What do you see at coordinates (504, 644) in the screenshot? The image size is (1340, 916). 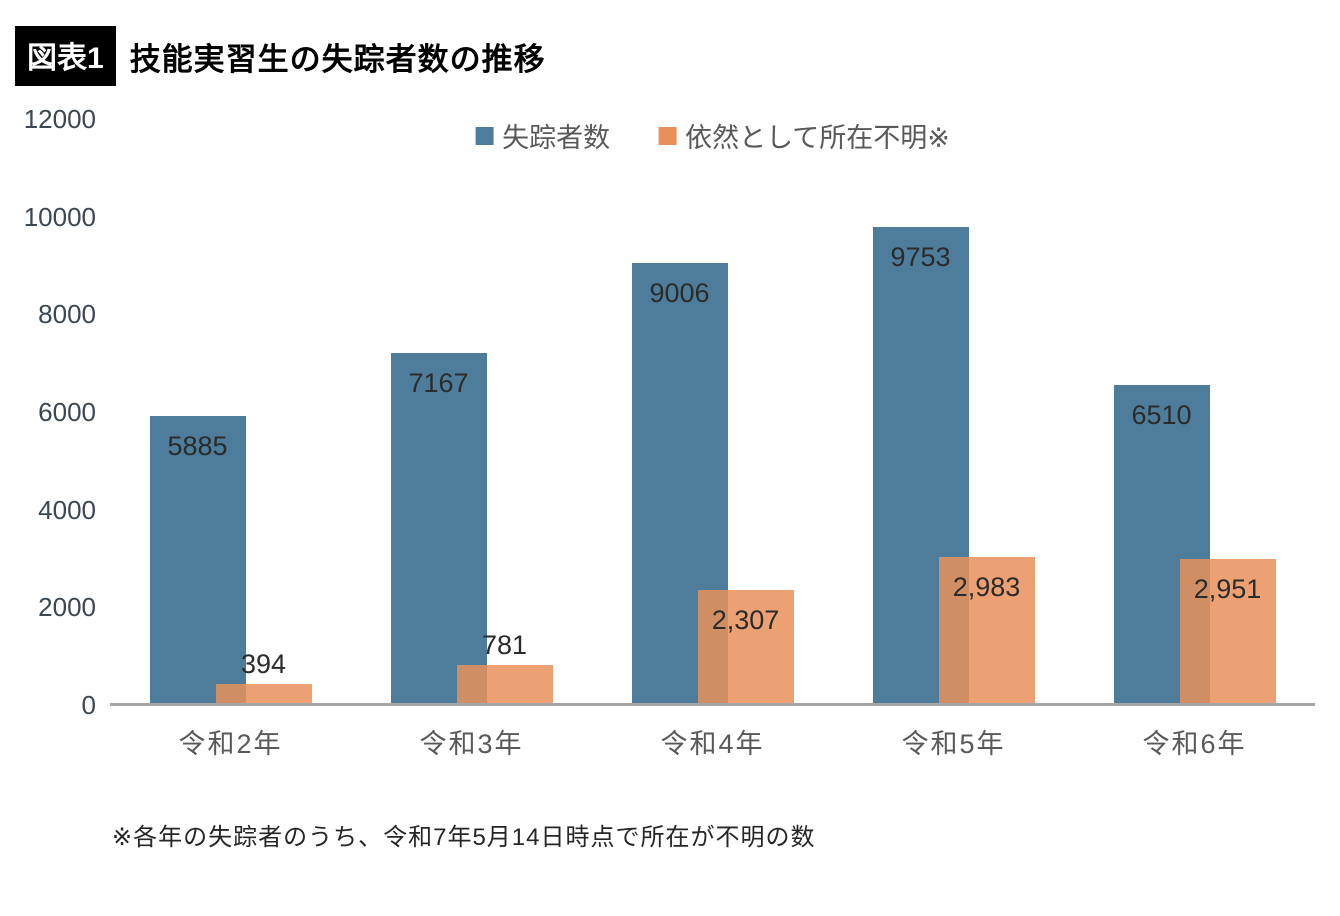 I see `bar-value-label: 781` at bounding box center [504, 644].